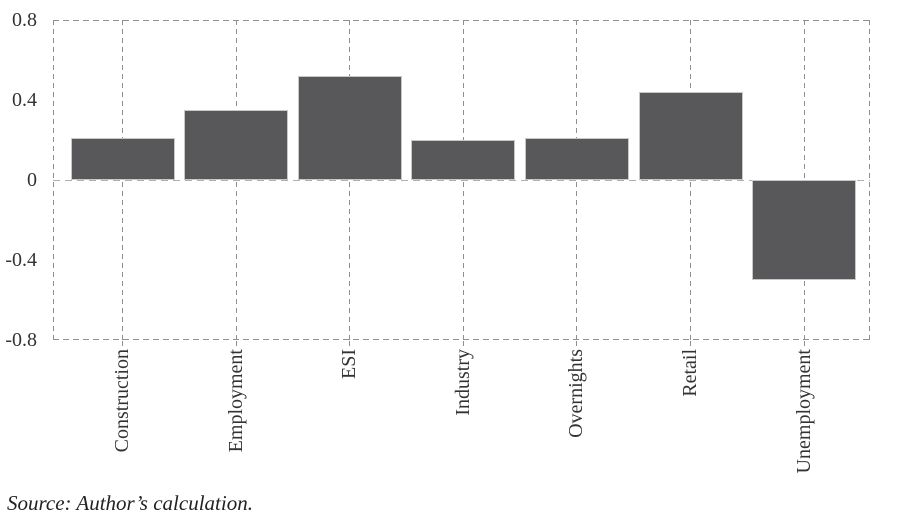  I want to click on plot-border-top, so click(461, 20).